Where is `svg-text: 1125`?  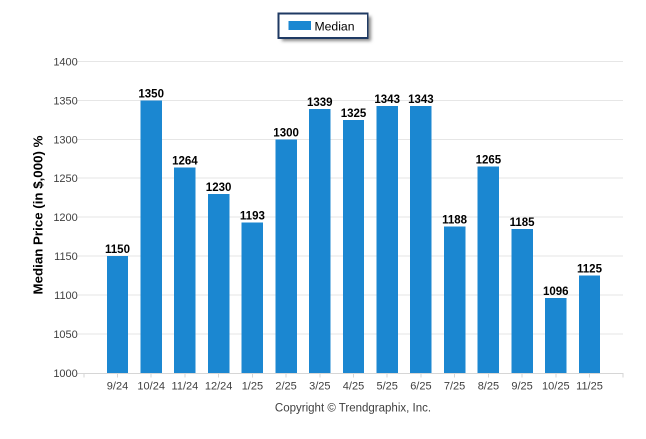
svg-text: 1125 is located at coordinates (590, 270).